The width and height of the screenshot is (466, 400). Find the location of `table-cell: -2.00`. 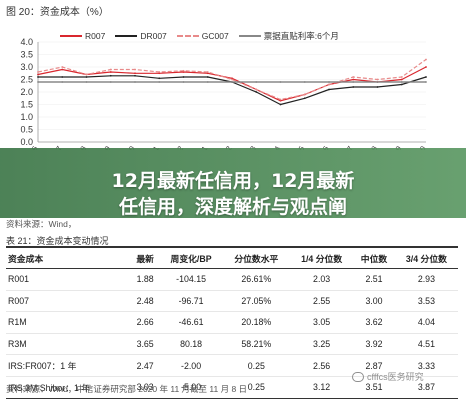

table-cell: -2.00 is located at coordinates (191, 365).